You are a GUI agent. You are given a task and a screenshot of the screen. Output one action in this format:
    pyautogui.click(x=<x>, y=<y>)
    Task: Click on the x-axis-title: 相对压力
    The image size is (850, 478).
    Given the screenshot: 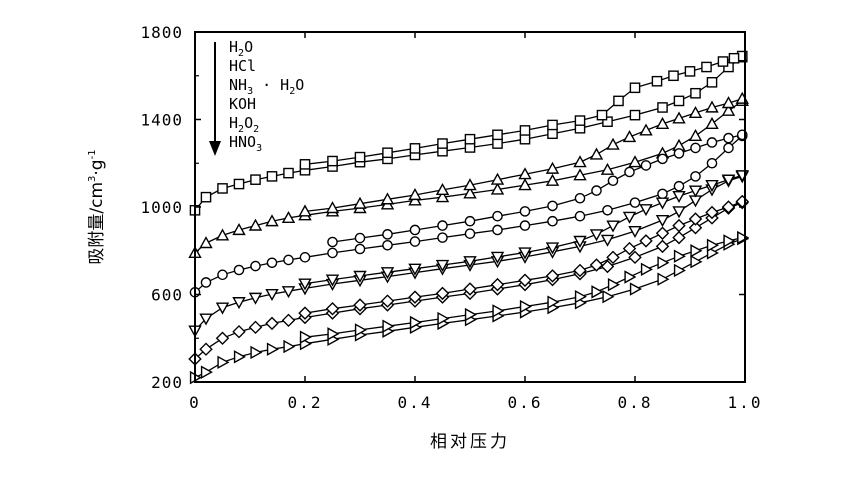 What is the action you would take?
    pyautogui.click(x=470, y=442)
    